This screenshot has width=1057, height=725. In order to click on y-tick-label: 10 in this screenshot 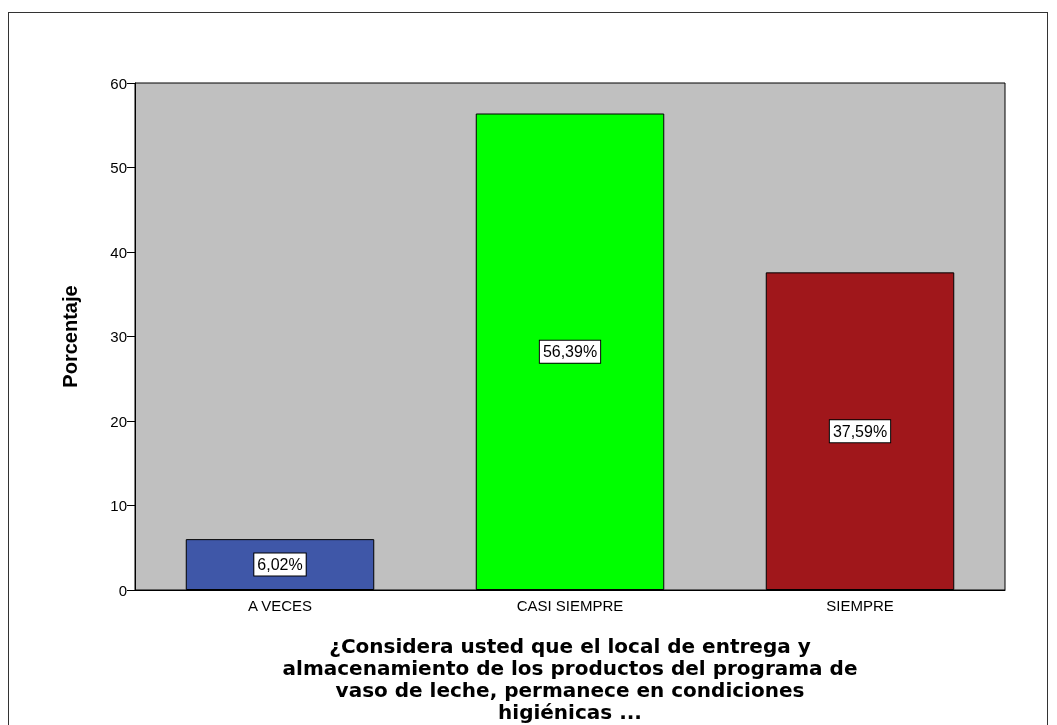, I will do `click(118, 505)`.